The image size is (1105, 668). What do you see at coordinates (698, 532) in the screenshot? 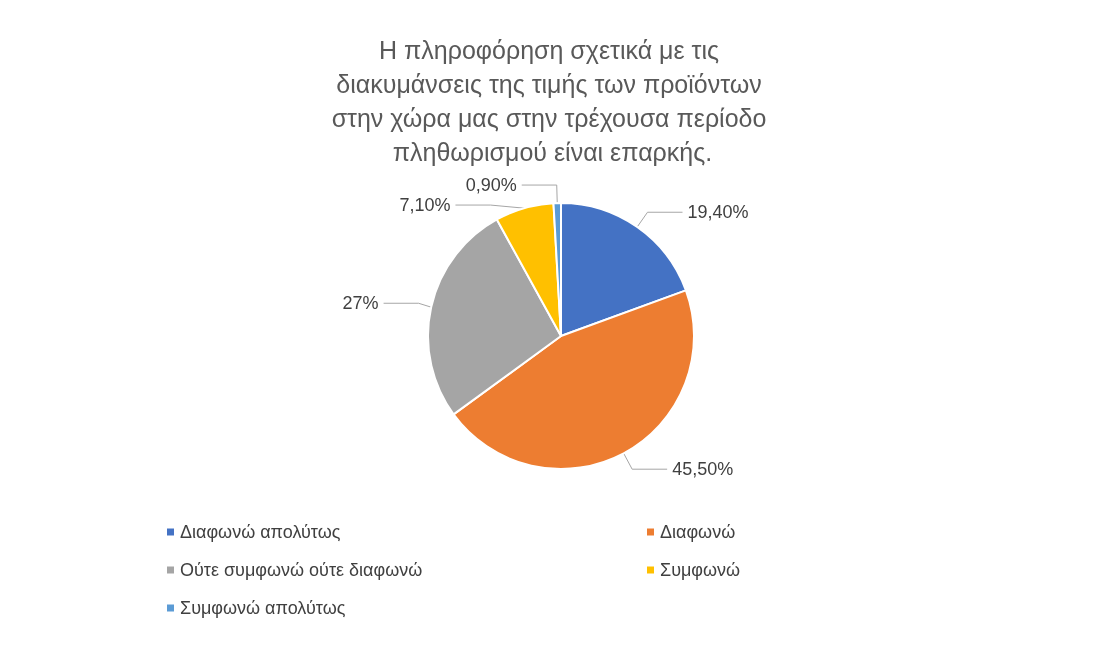
I see `legend-label: Διαφωνώ` at bounding box center [698, 532].